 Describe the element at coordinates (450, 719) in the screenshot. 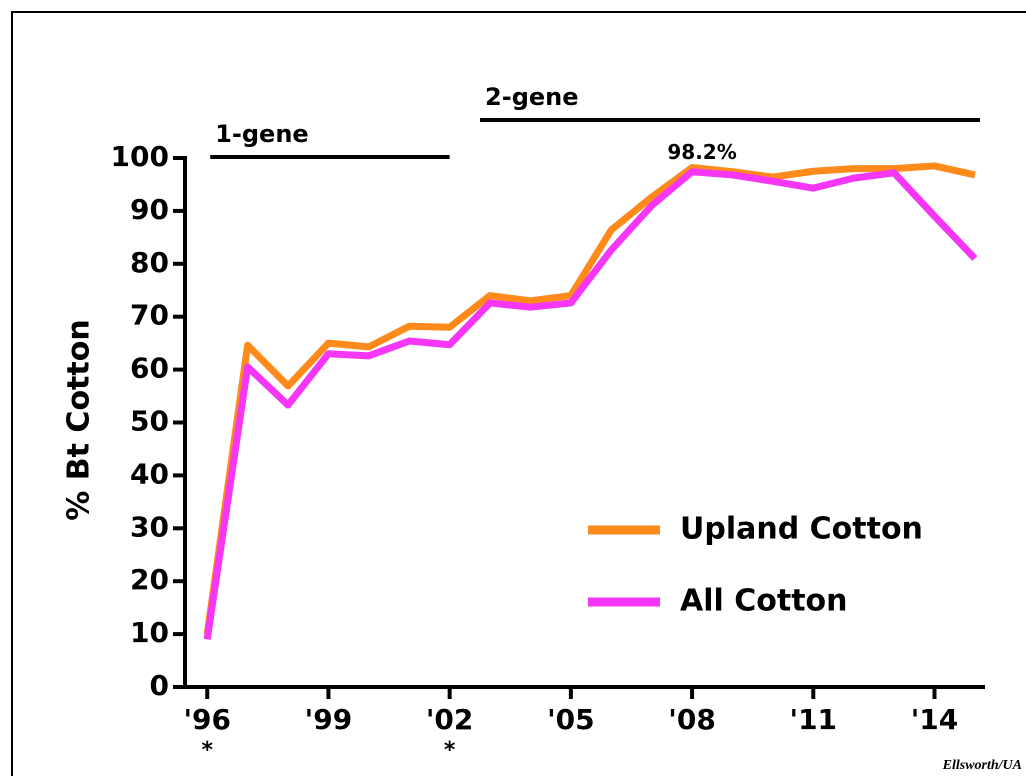

I see `x-tick-label: '02` at that location.